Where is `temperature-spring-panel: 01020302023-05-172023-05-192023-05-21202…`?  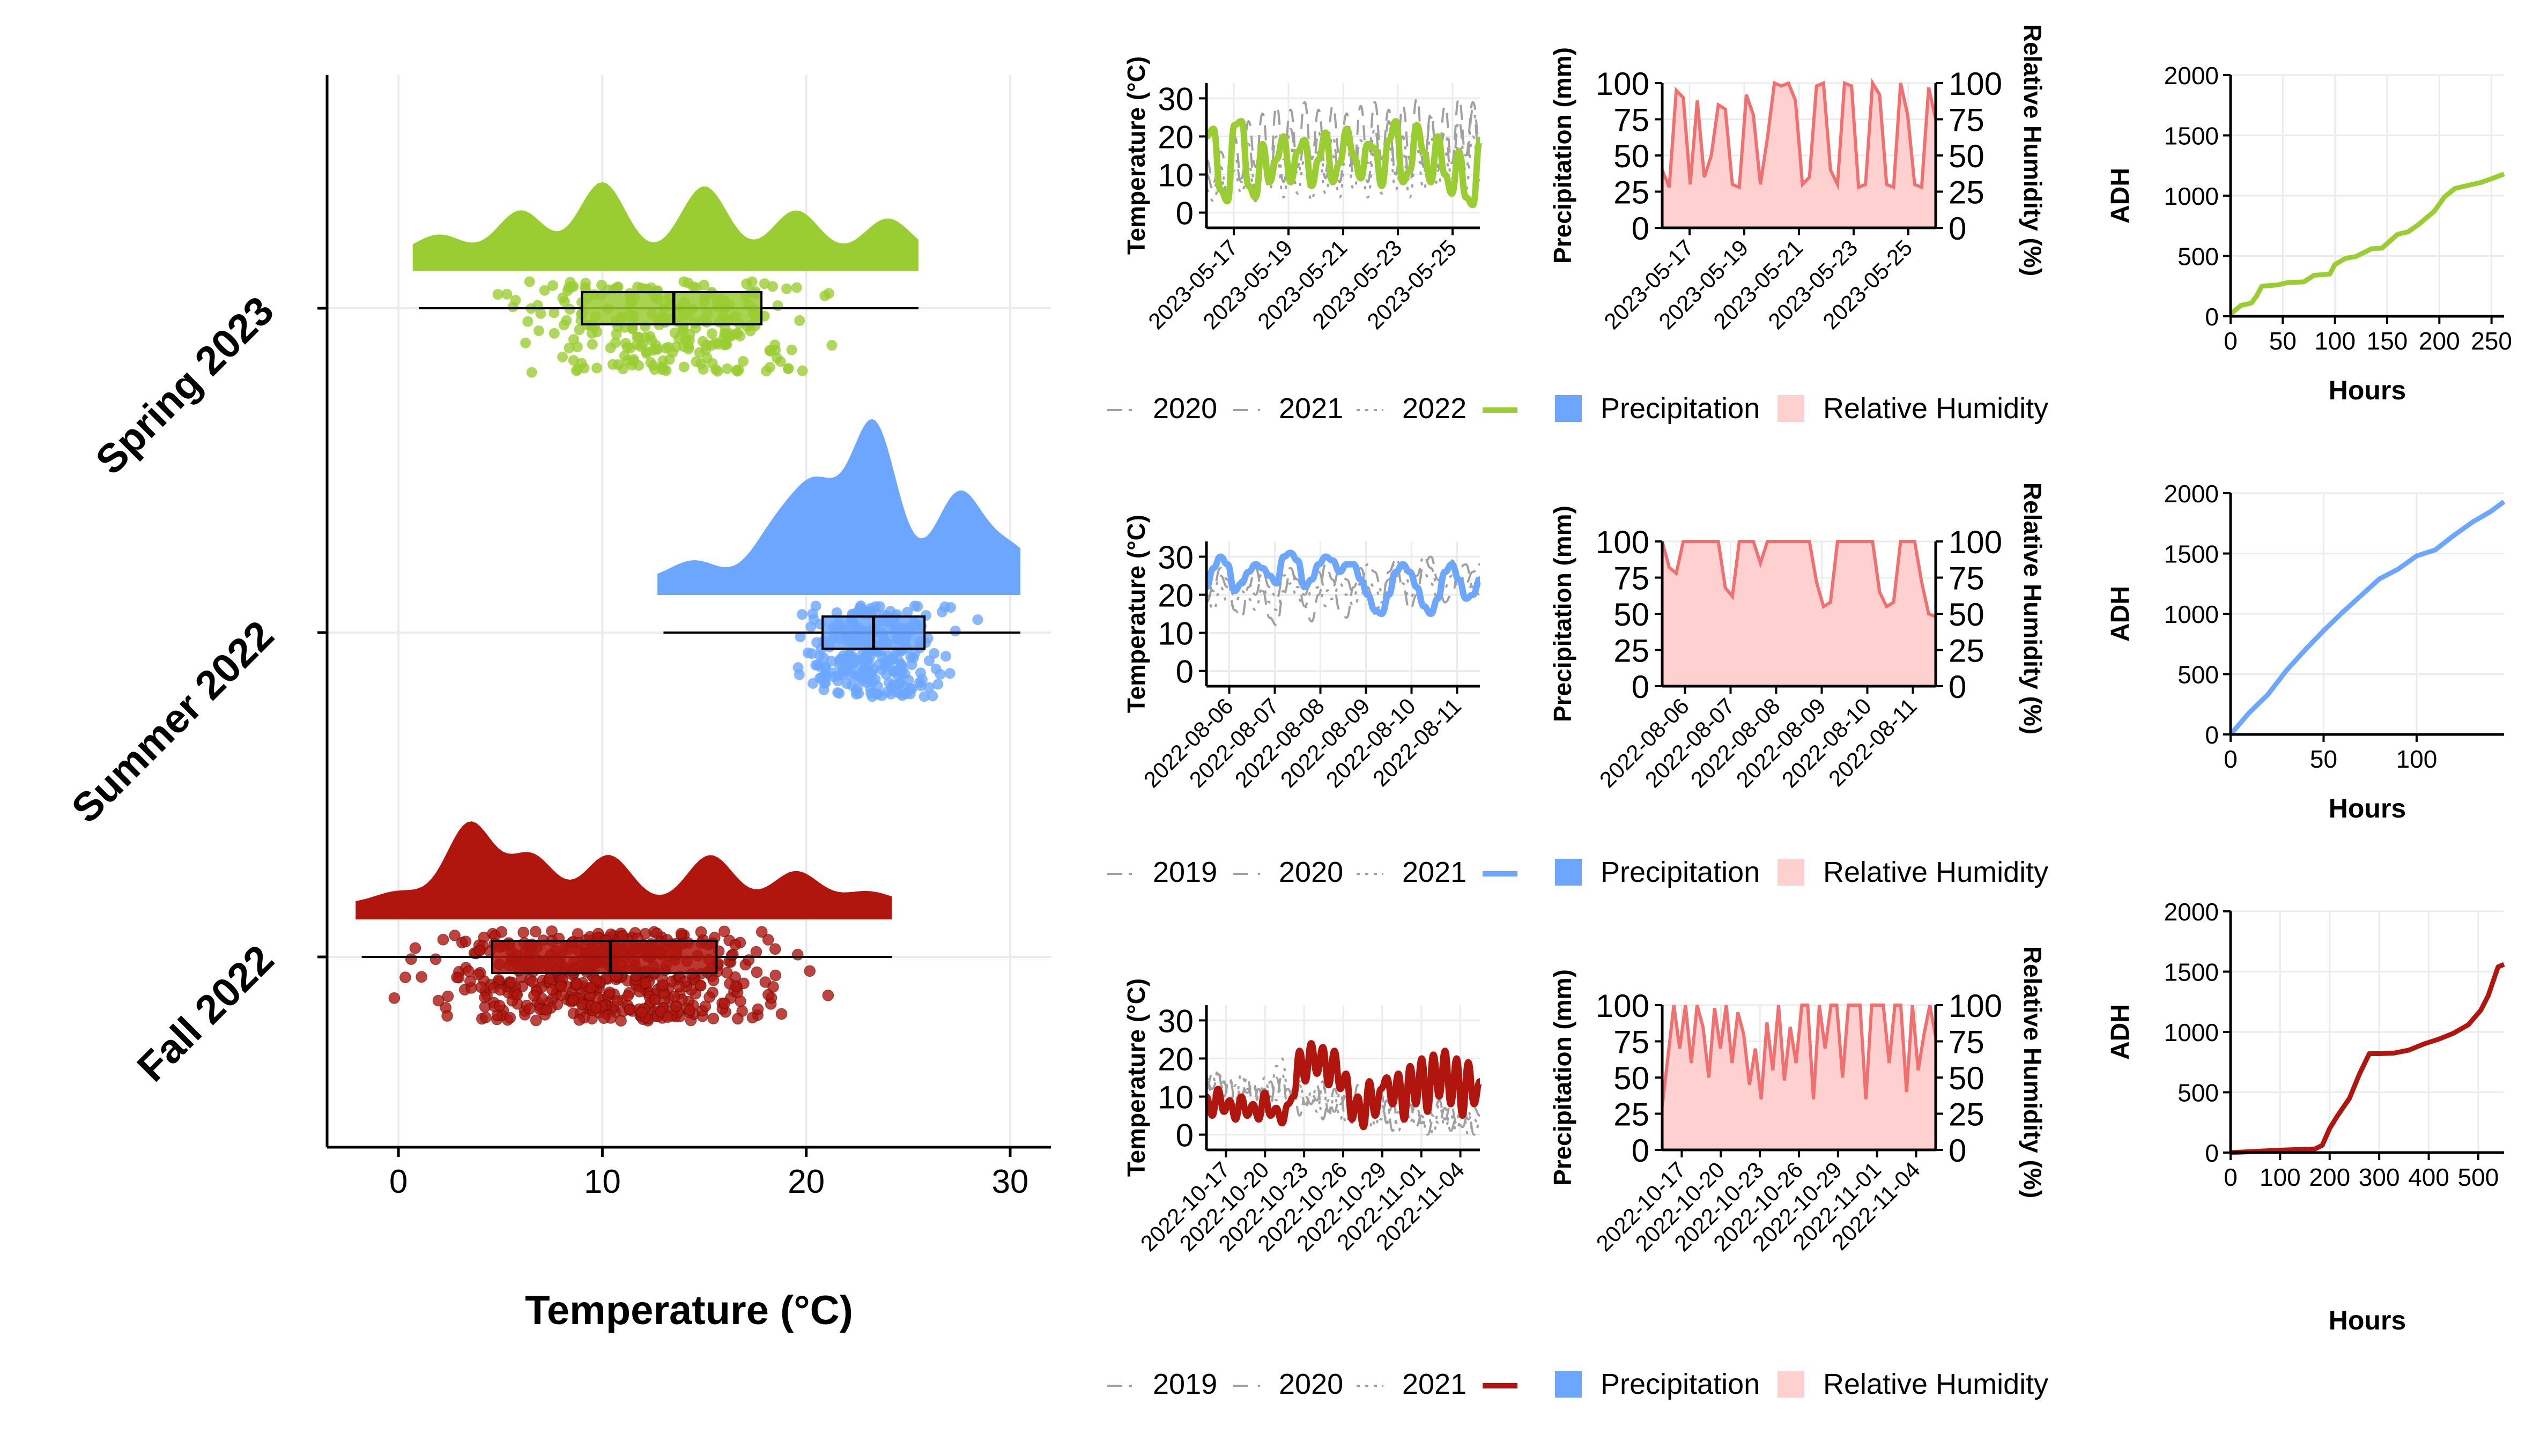 temperature-spring-panel: 01020302023-05-172023-05-192023-05-21202… is located at coordinates (1303, 195).